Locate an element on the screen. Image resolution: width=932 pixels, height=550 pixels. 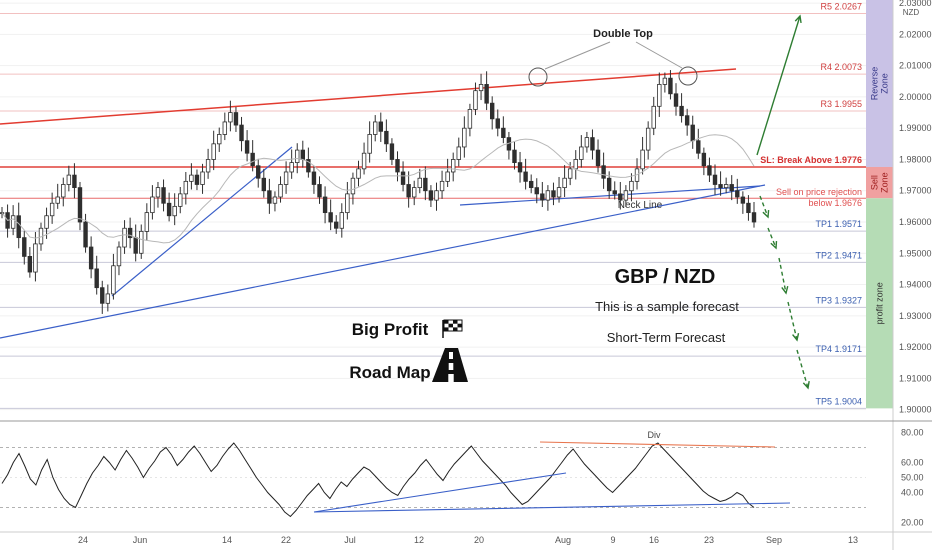
rsi-support-line is located at coordinates (552, 507).